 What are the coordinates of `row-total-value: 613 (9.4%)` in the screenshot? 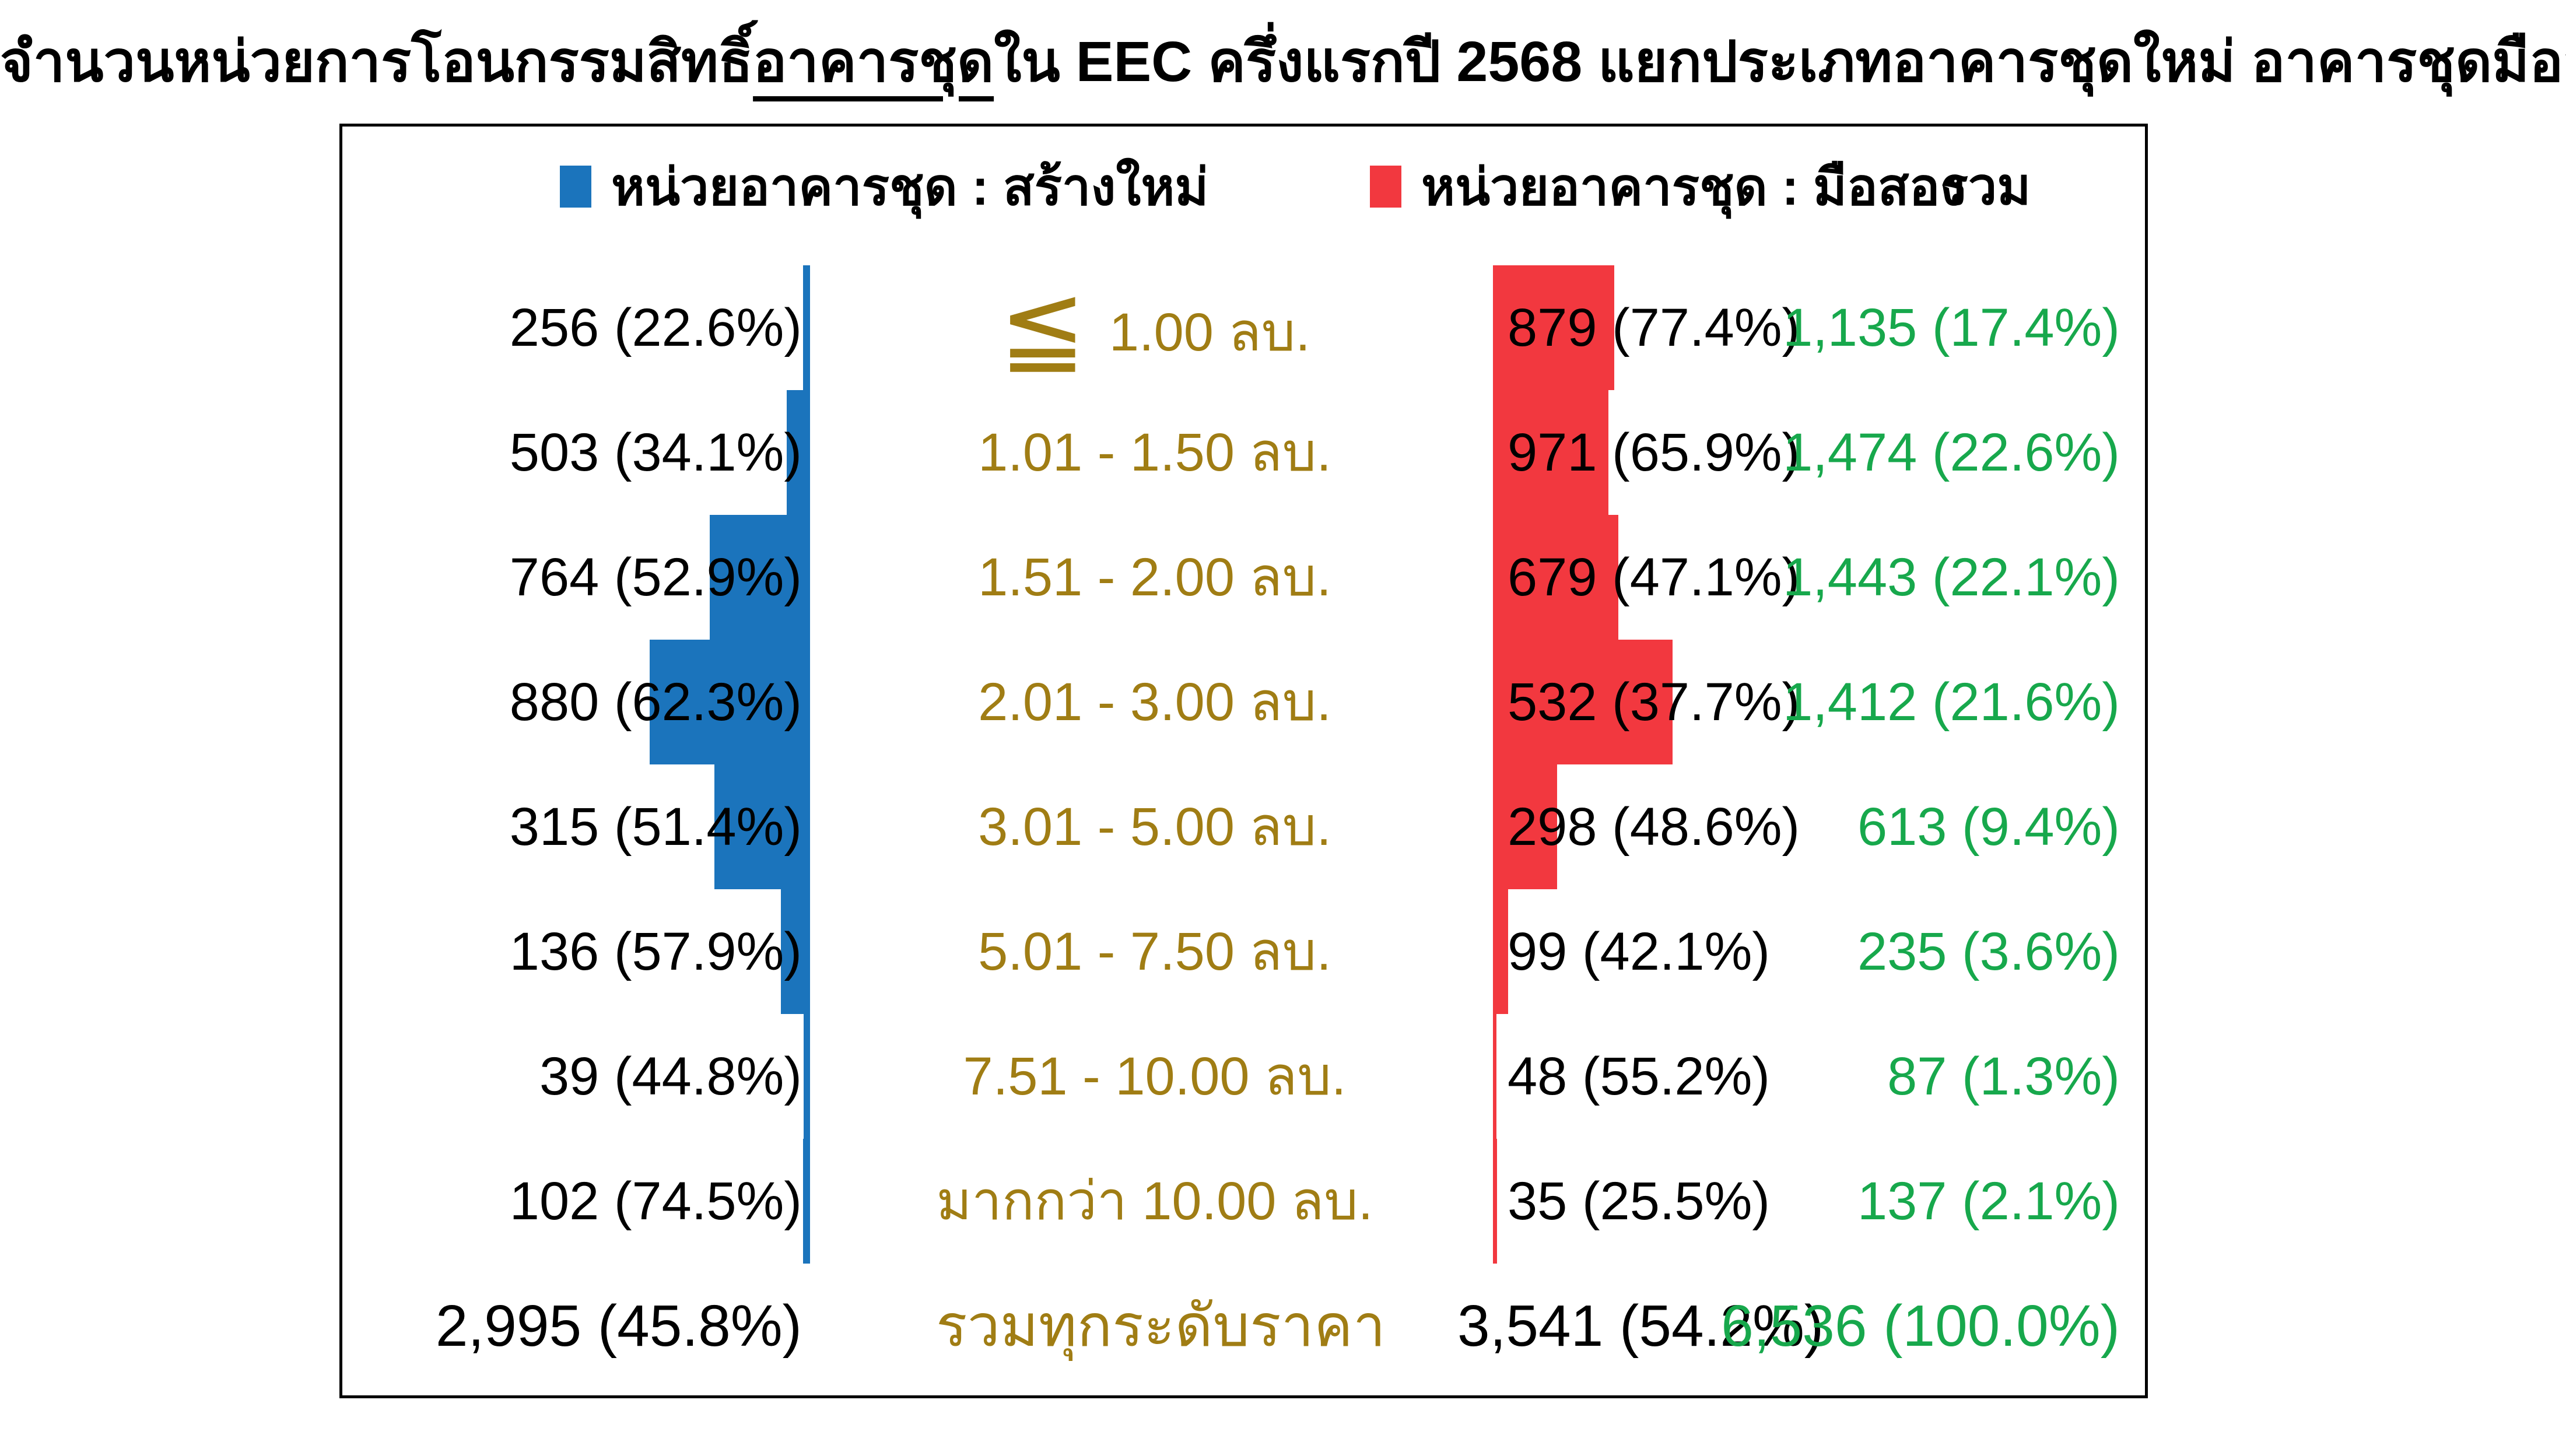 It's located at (1988, 827).